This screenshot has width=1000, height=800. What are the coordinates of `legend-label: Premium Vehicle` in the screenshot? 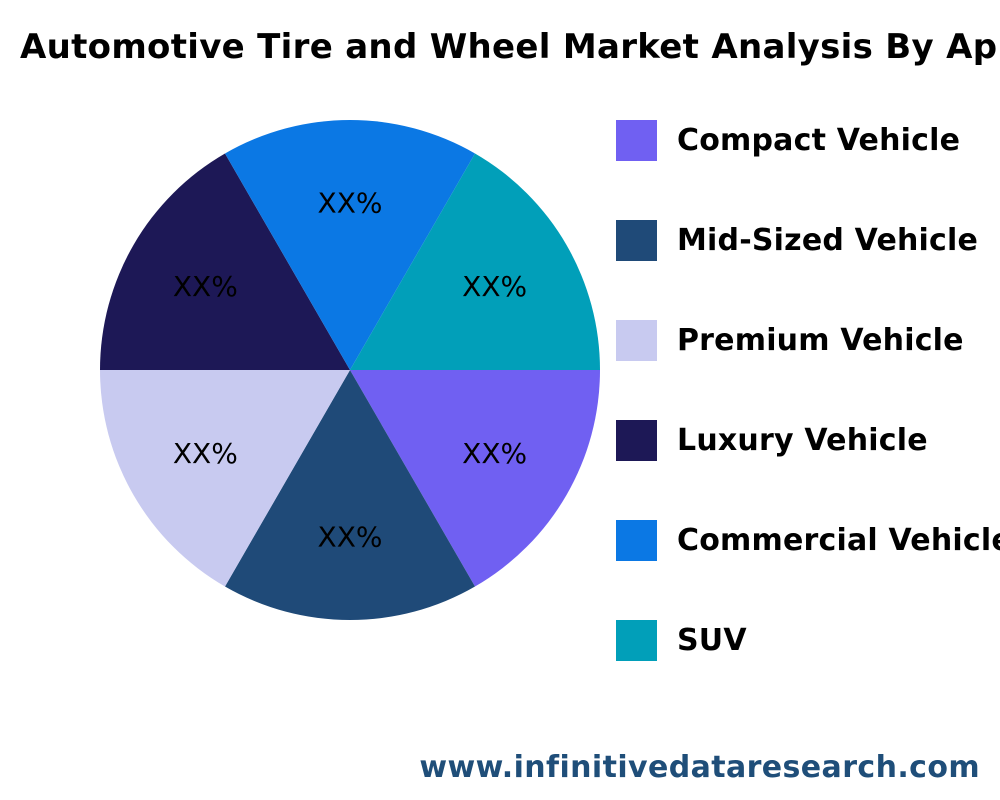 It's located at (820, 340).